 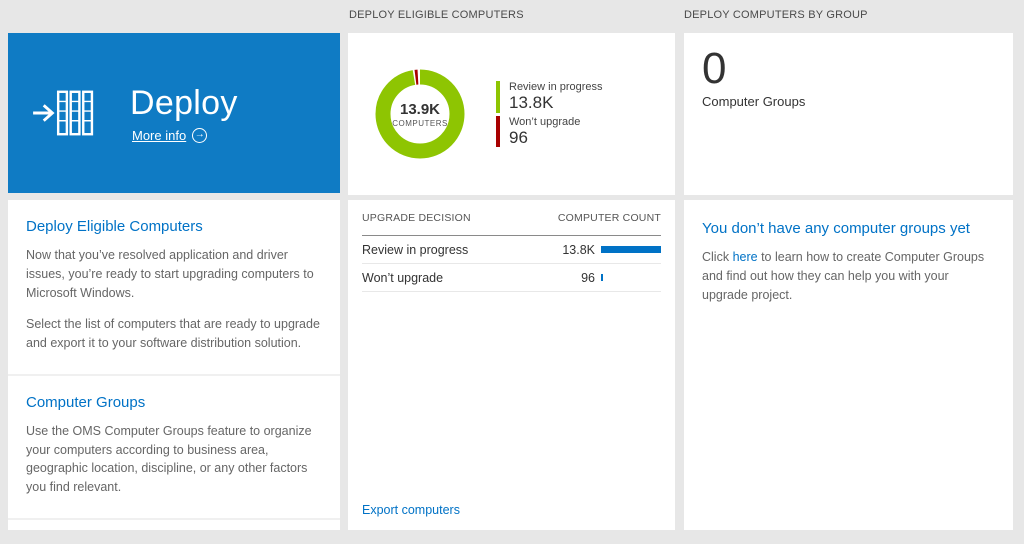 I want to click on here-link: here, so click(x=745, y=257).